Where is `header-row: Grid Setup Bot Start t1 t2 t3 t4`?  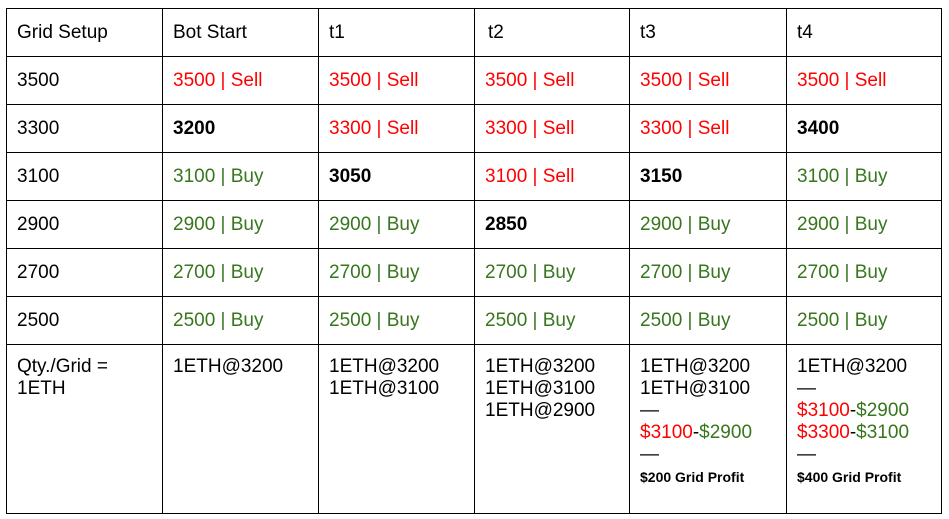 header-row: Grid Setup Bot Start t1 t2 t3 t4 is located at coordinates (474, 32).